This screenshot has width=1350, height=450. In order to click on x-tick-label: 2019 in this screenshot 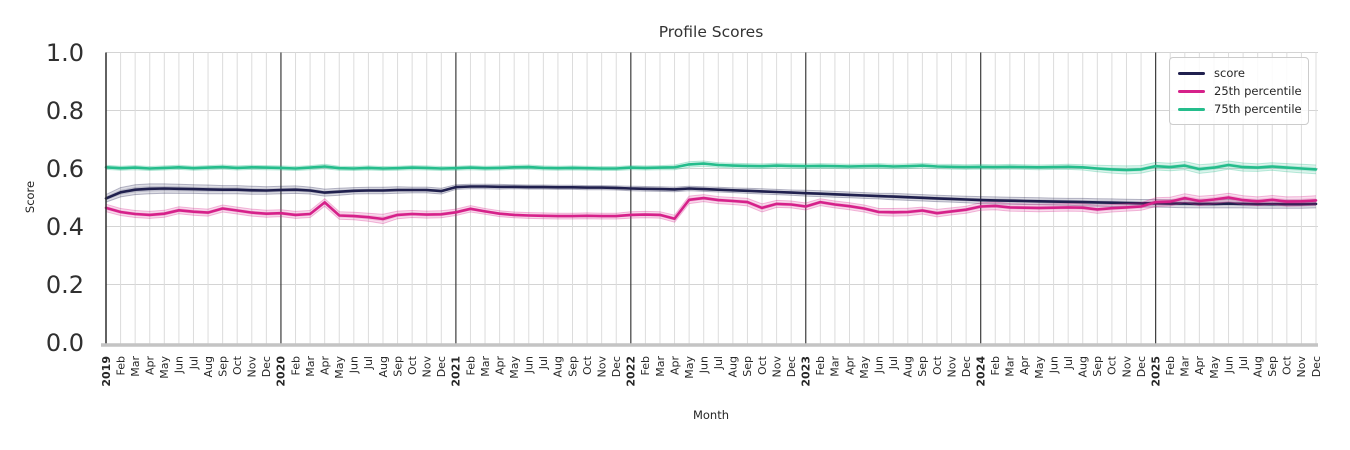, I will do `click(106, 371)`.